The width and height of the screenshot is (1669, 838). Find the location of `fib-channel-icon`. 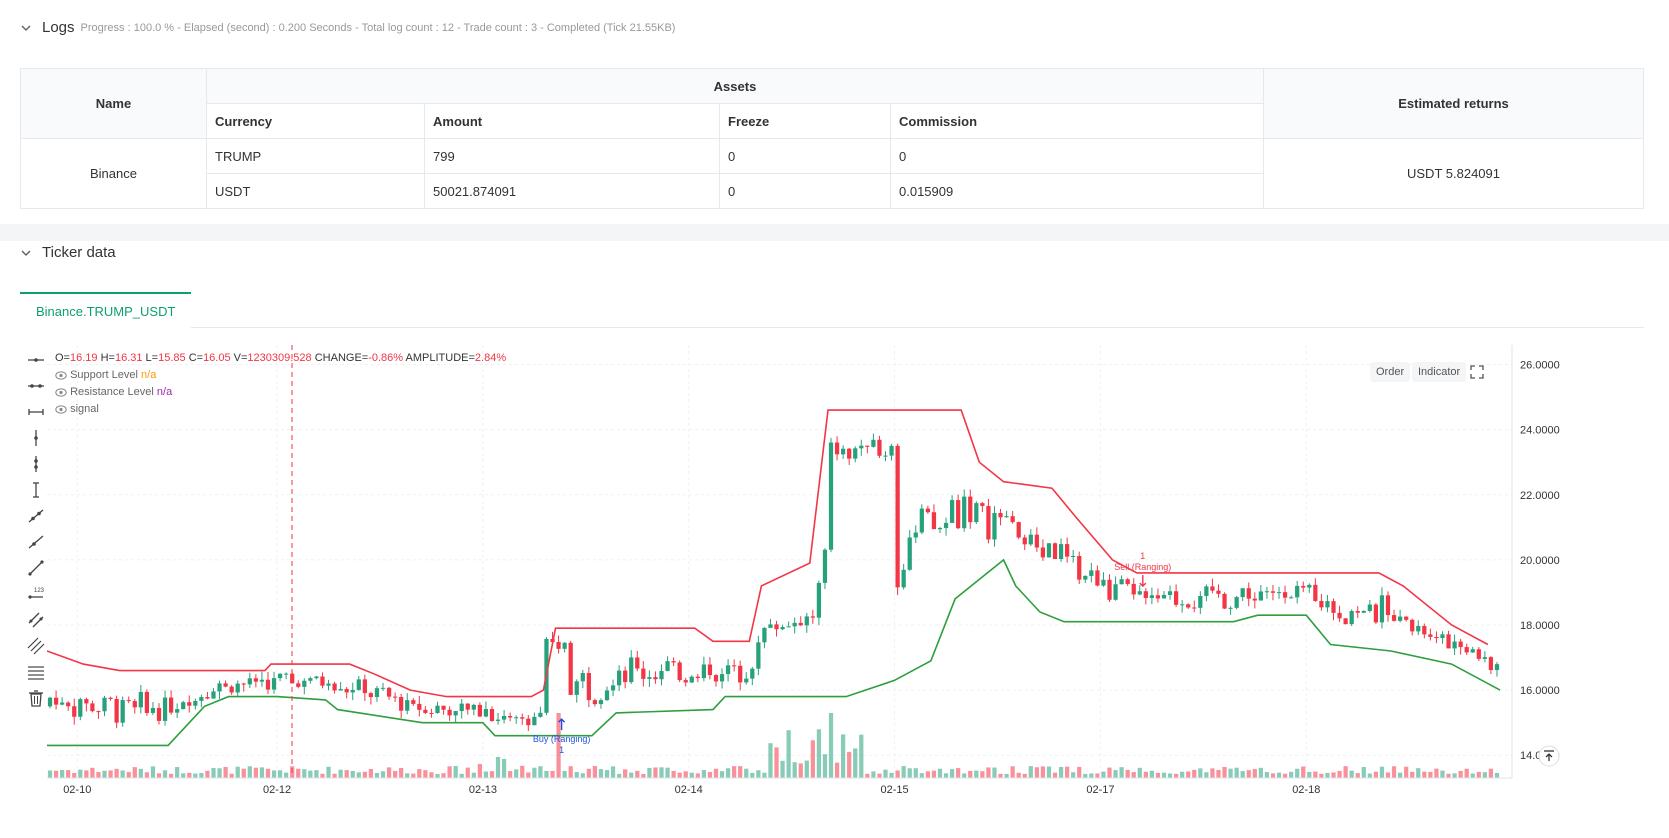

fib-channel-icon is located at coordinates (36, 646).